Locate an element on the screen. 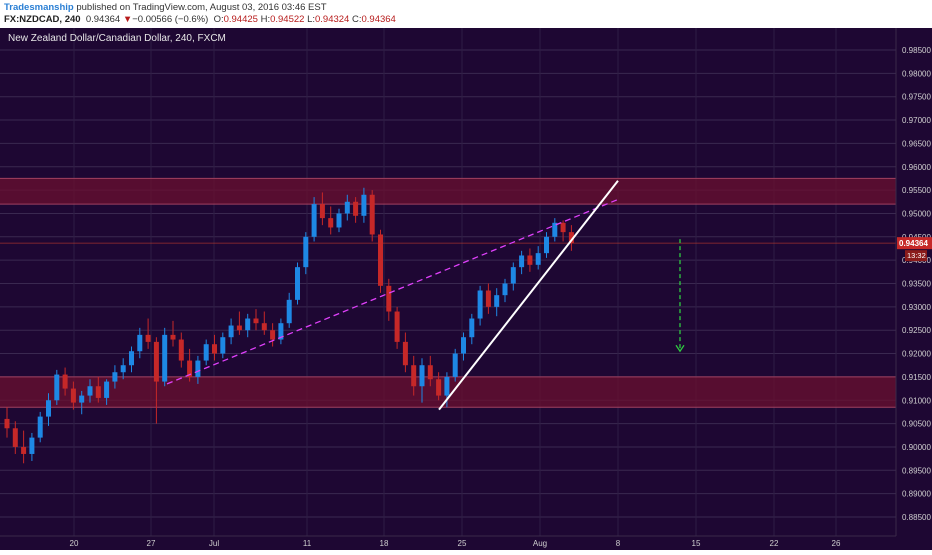 The image size is (932, 555). price-tick-label: 0.92500 is located at coordinates (916, 330).